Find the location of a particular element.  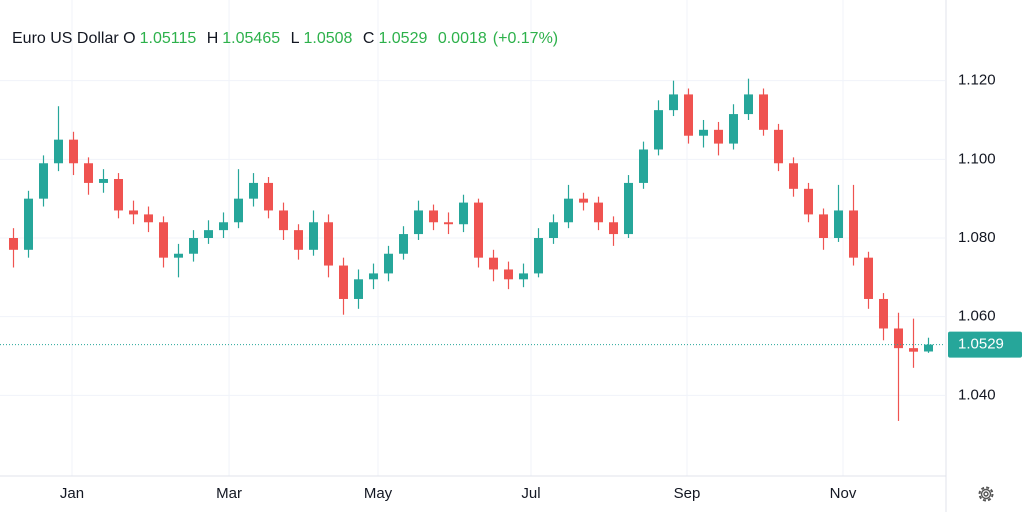

y-tick-label: 1.040 is located at coordinates (977, 394).